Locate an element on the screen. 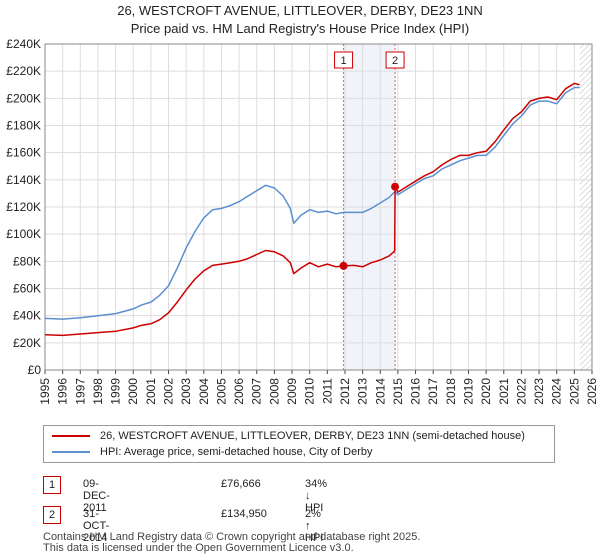 This screenshot has height=560, width=600. y-tick-label: £220K is located at coordinates (23, 71).